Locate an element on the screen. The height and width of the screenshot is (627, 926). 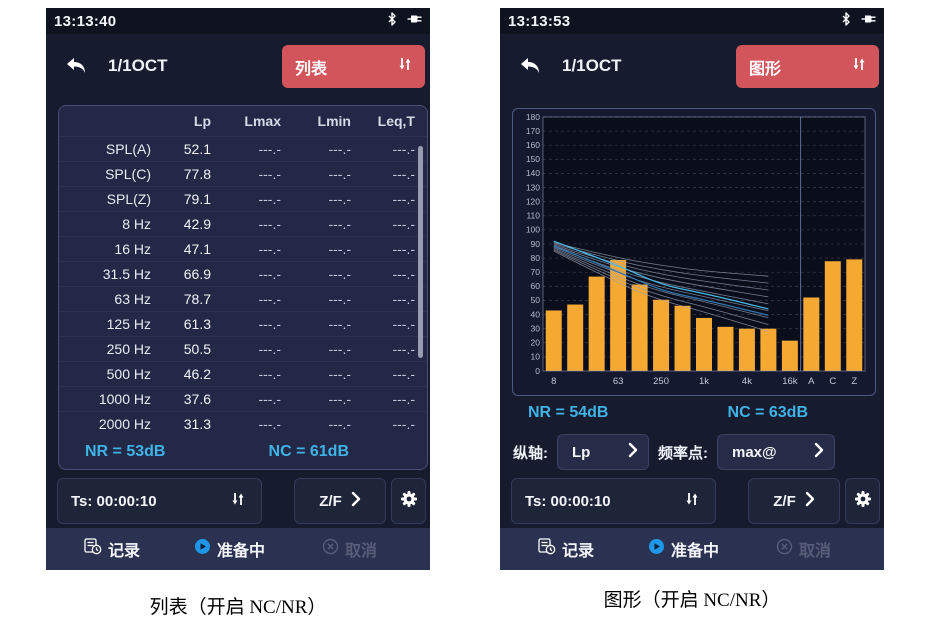
ts-row: Ts: 00:00:10 Z/F is located at coordinates (692, 501).